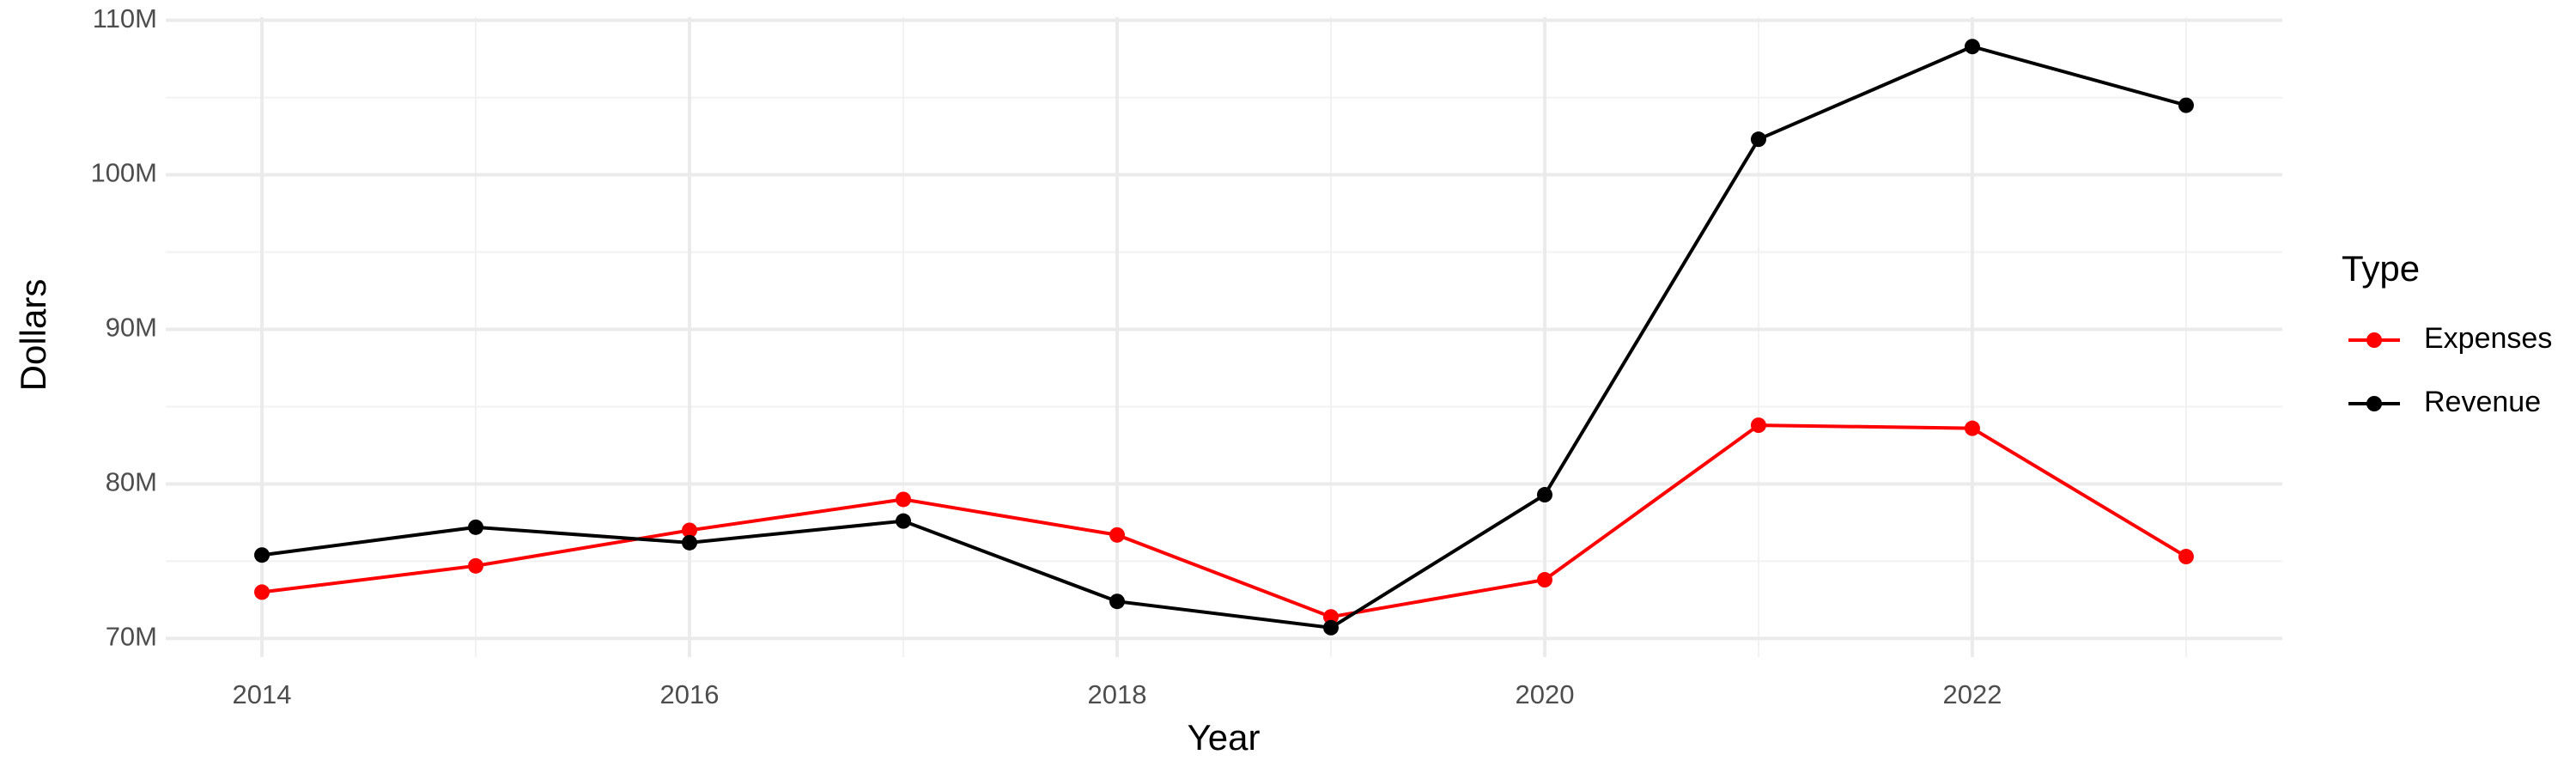 Image resolution: width=2576 pixels, height=773 pixels. I want to click on x-tick-label: 2016, so click(690, 694).